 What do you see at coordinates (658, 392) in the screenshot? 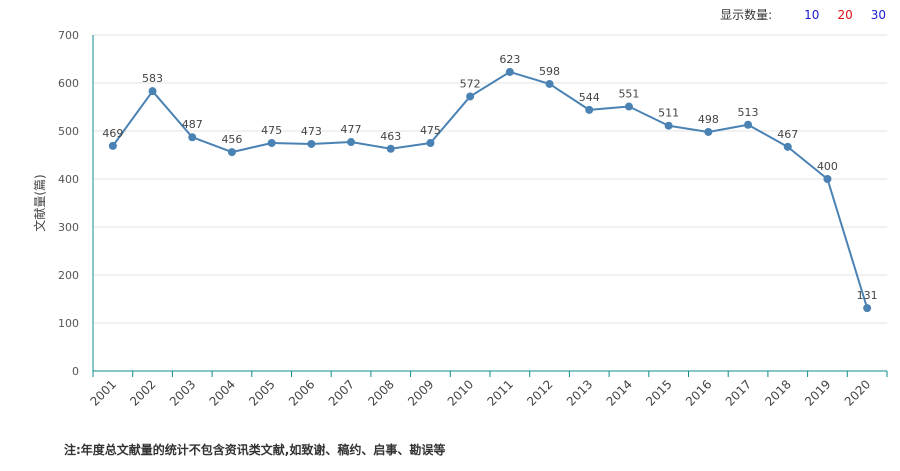
I see `x-tick-label: 2015` at bounding box center [658, 392].